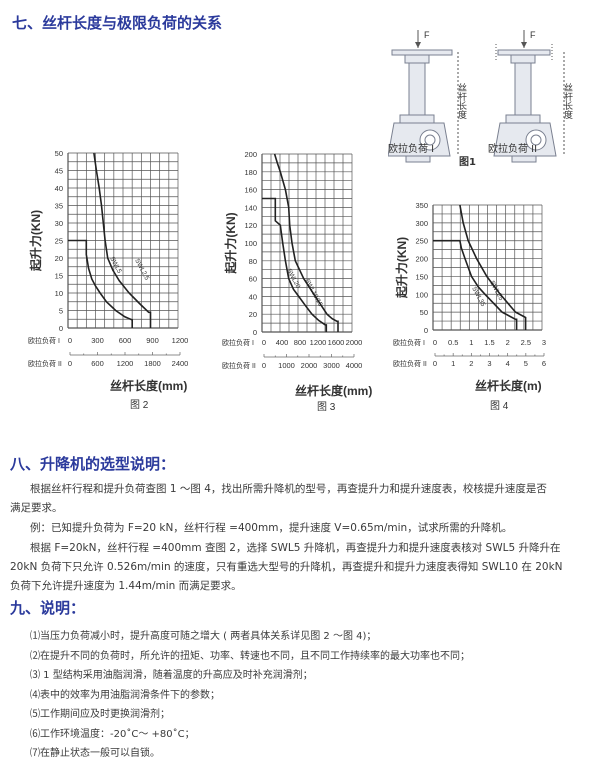 This screenshot has height=768, width=600. I want to click on y-tick-label: 10, so click(59, 293).